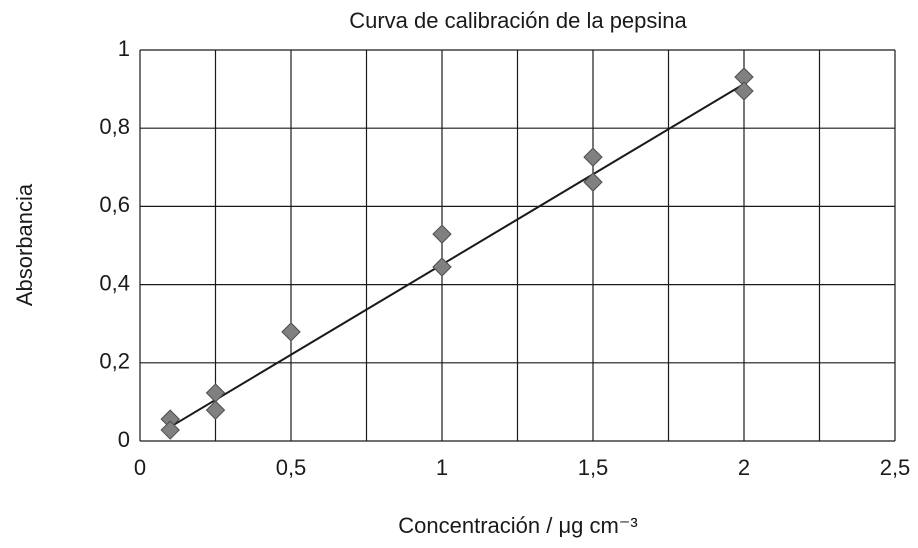 This screenshot has height=548, width=918. I want to click on x-tick-label: 2, so click(744, 467).